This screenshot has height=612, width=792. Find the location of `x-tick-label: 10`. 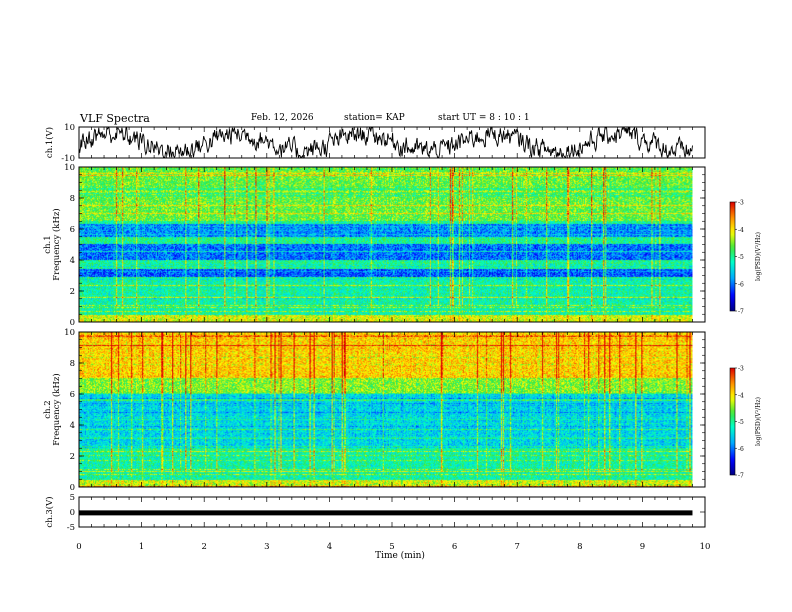

x-tick-label: 10 is located at coordinates (705, 547).